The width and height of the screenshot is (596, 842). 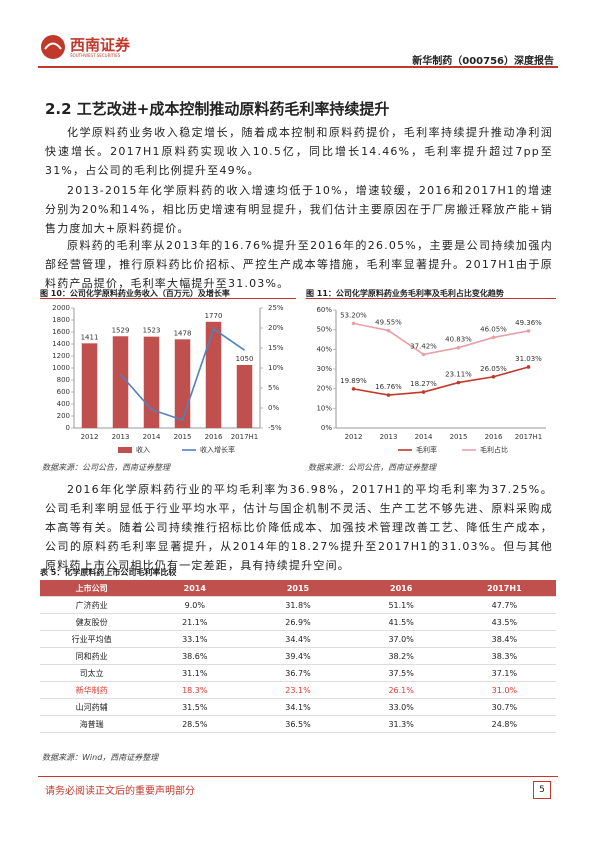 I want to click on y-tick-label: 10%, so click(x=324, y=408).